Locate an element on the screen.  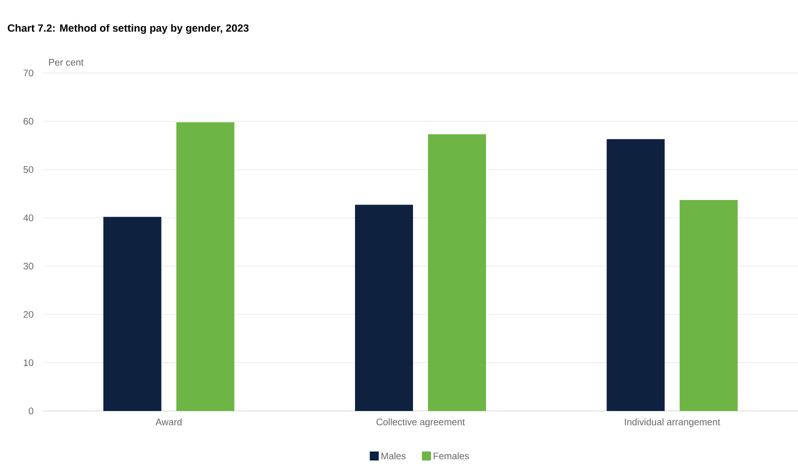
y-tick-label: 0 is located at coordinates (31, 411).